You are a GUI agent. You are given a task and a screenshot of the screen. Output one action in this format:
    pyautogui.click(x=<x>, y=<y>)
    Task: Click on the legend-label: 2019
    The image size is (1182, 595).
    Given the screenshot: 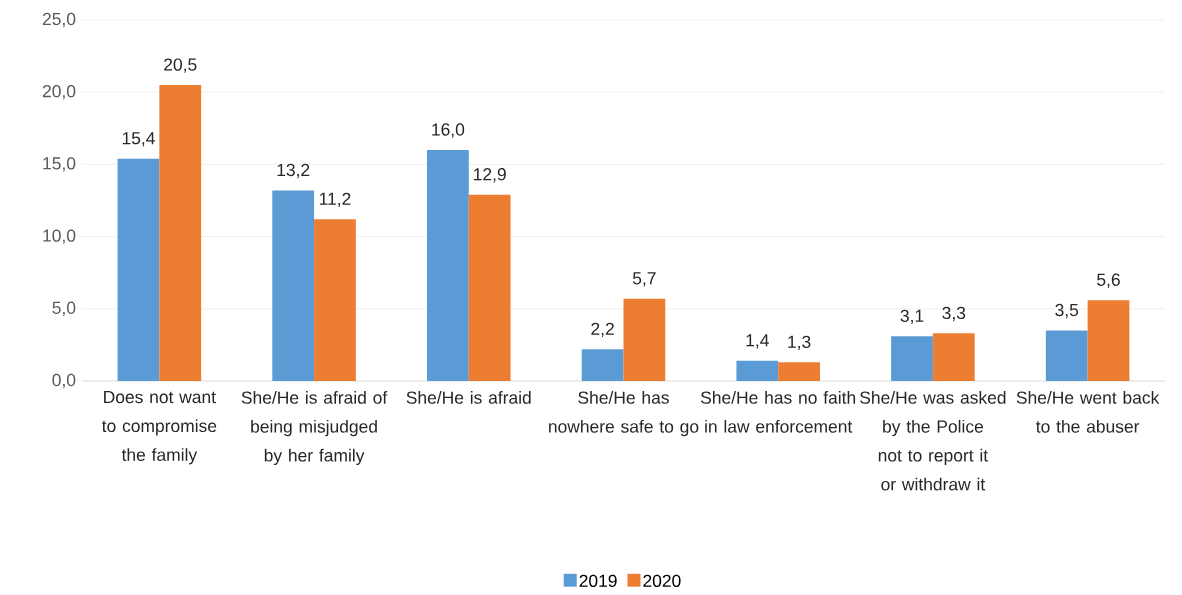 What is the action you would take?
    pyautogui.click(x=598, y=581)
    